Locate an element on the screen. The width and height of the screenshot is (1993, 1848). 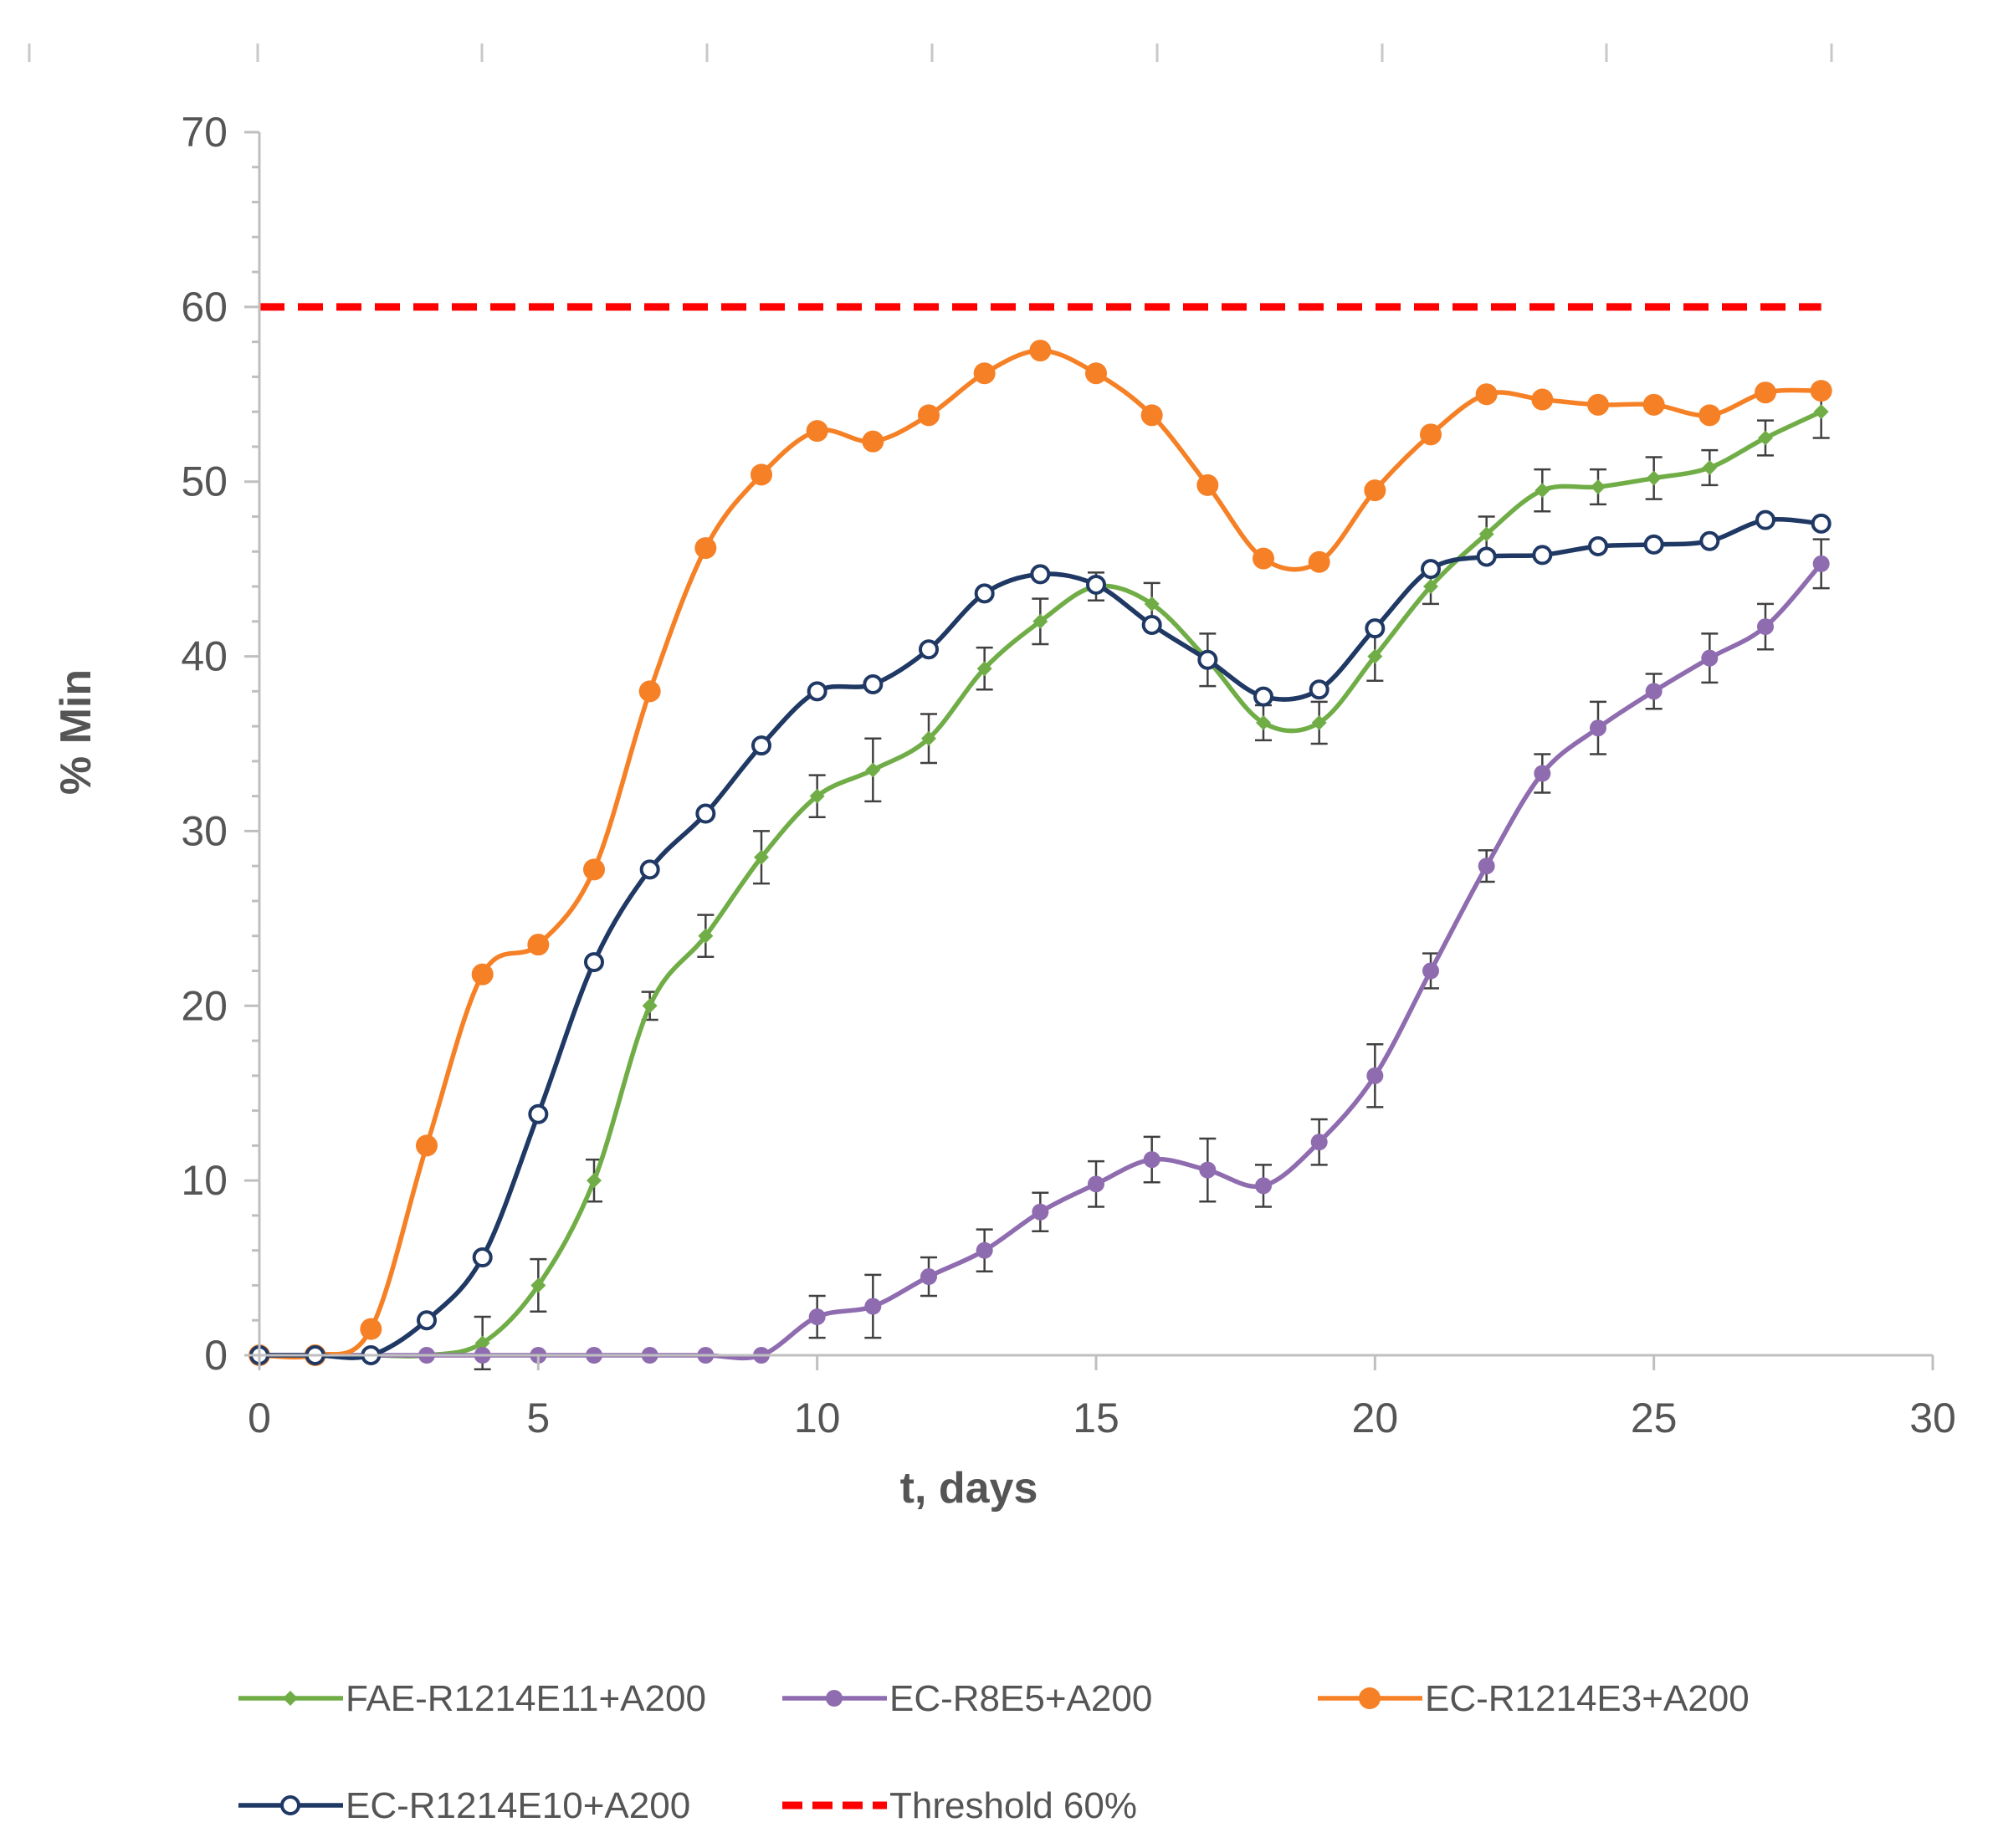
top-tick-row is located at coordinates (930, 53).